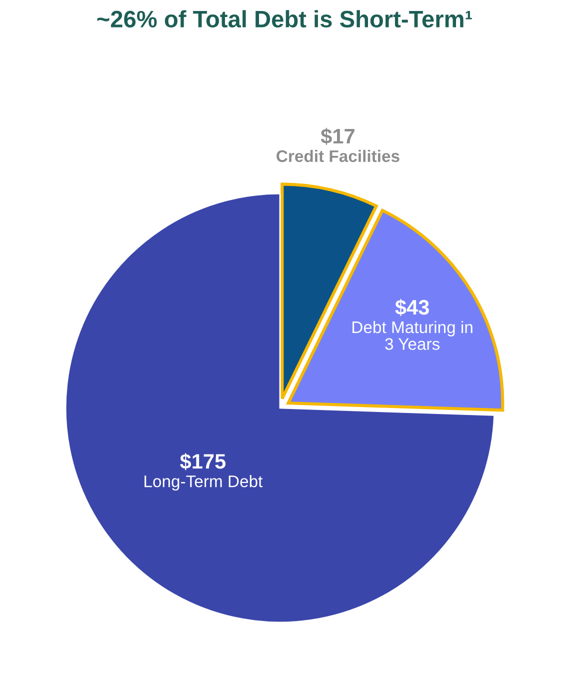  Describe the element at coordinates (284, 19) in the screenshot. I see `chart-title: ~26% of Total Debt is Short-Term¹` at that location.